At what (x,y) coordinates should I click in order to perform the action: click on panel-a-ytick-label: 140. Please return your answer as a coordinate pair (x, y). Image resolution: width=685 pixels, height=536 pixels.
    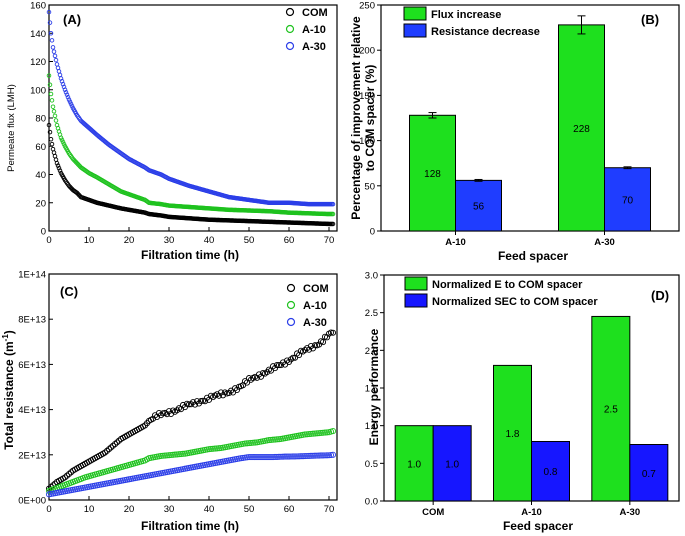
    Looking at the image, I should click on (38, 34).